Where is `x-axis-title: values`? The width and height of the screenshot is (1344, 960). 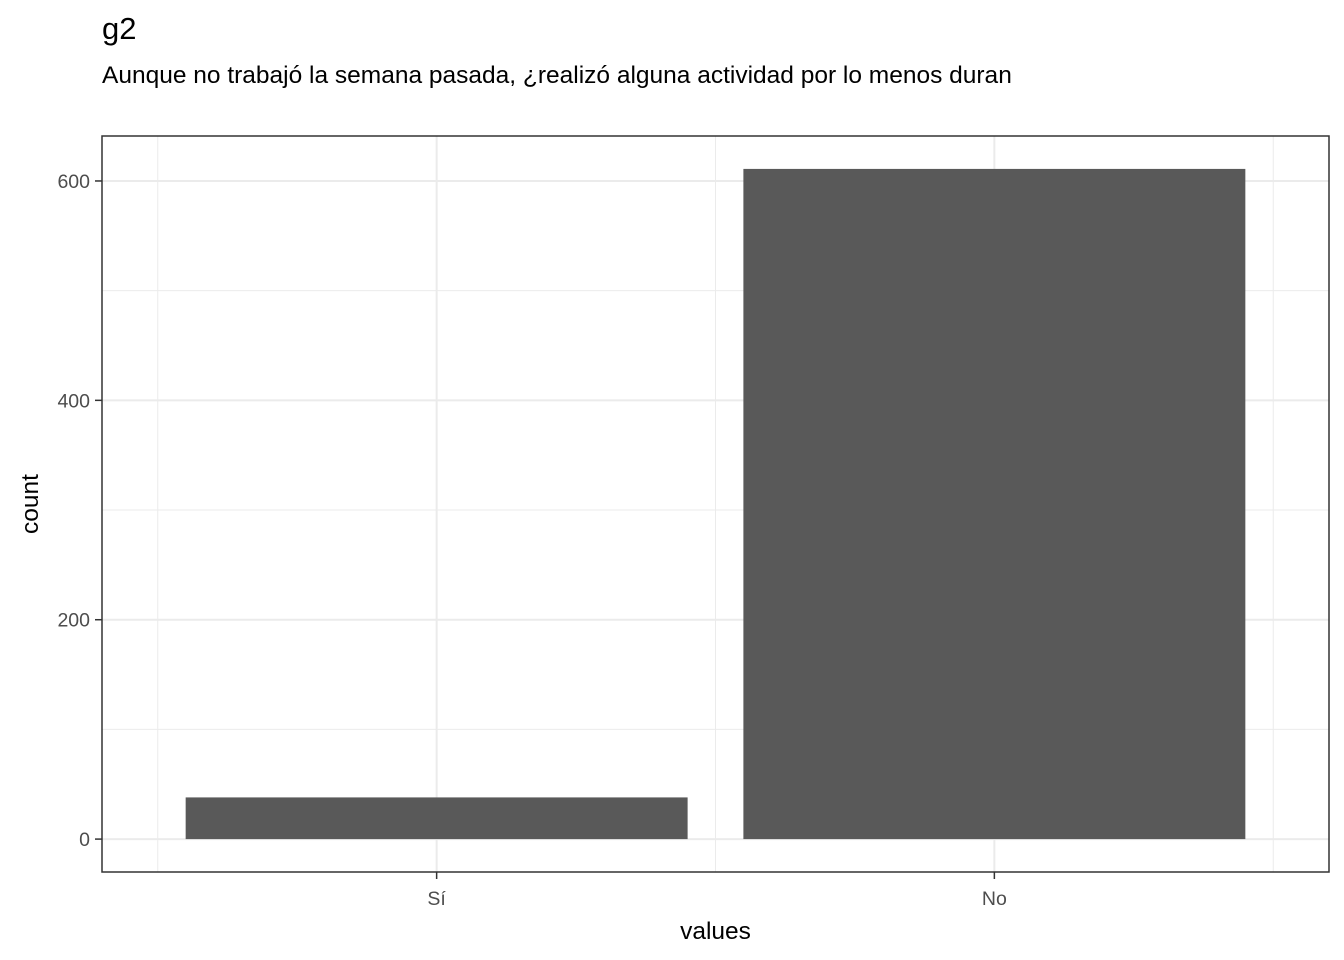
x-axis-title: values is located at coordinates (715, 931).